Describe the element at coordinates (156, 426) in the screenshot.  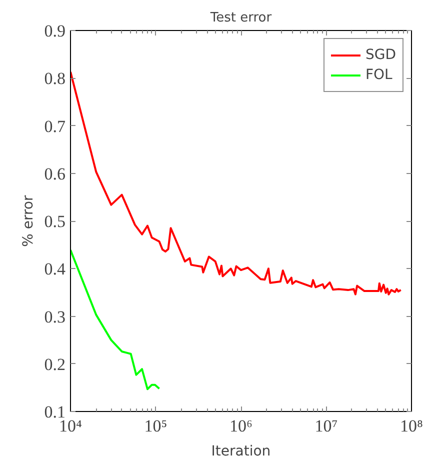
I see `x-tick-label: 10⁵` at that location.